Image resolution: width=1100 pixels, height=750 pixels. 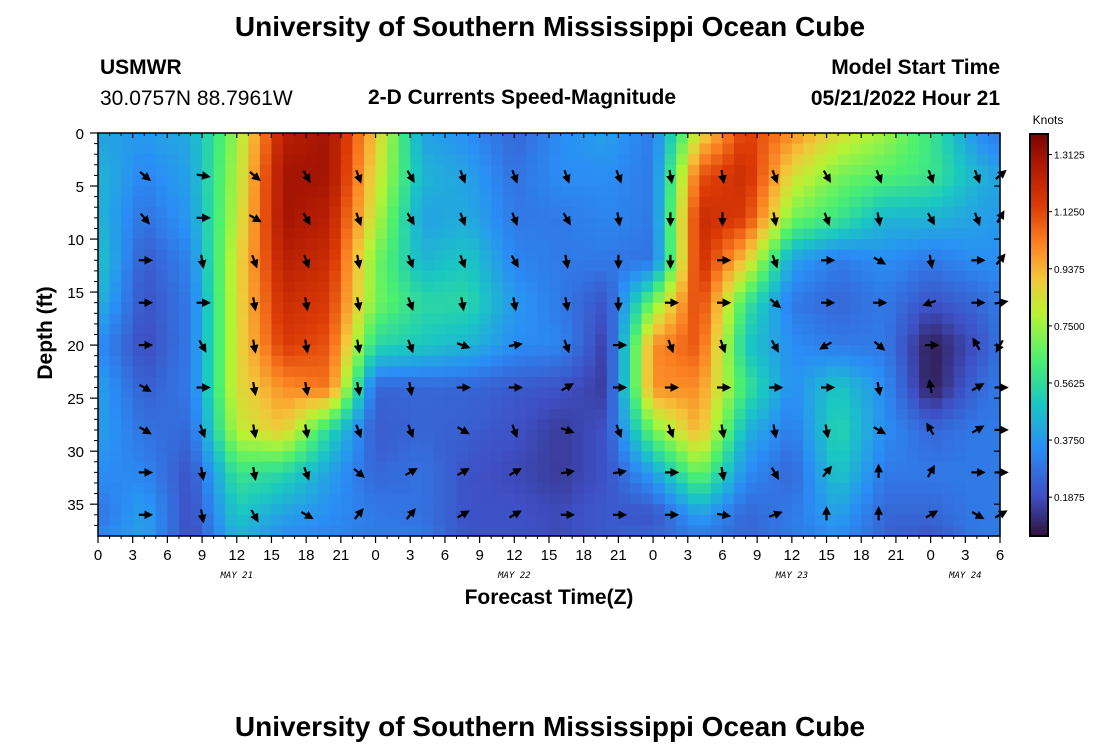 What do you see at coordinates (341, 555) in the screenshot?
I see `x-tick-label: 21` at bounding box center [341, 555].